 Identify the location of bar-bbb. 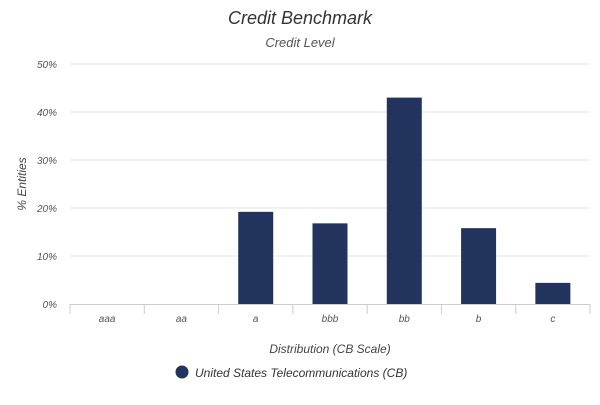
(330, 263).